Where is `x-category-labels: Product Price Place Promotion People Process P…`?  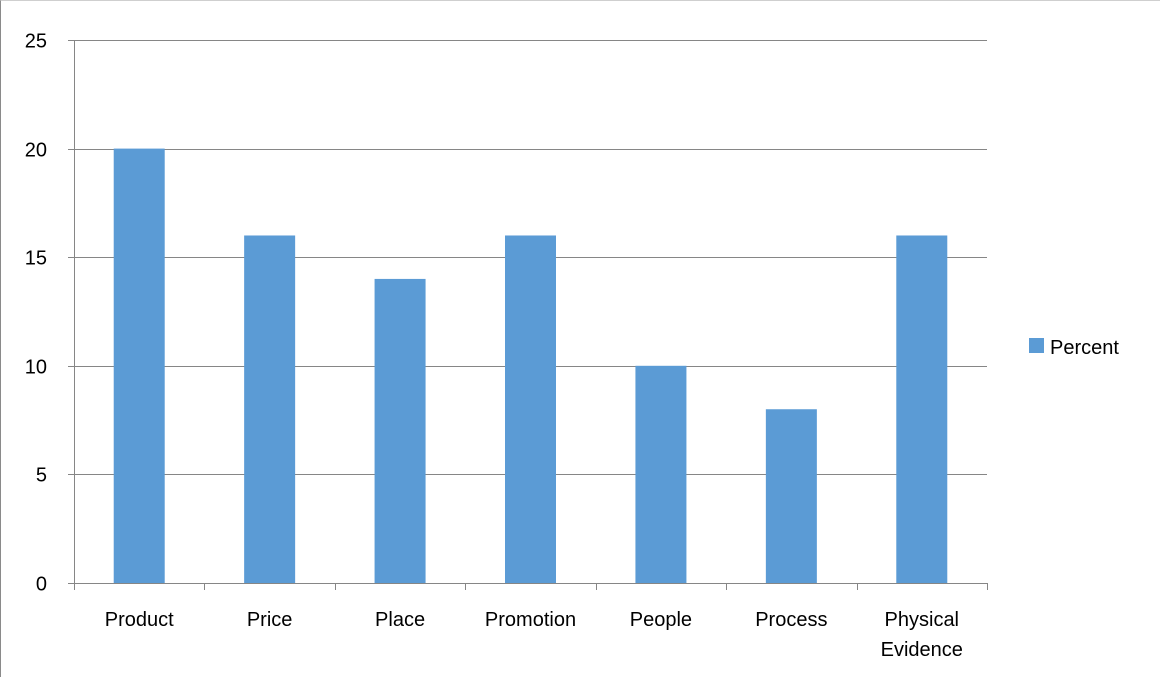
x-category-labels: Product Price Place Promotion People Process P… is located at coordinates (534, 635).